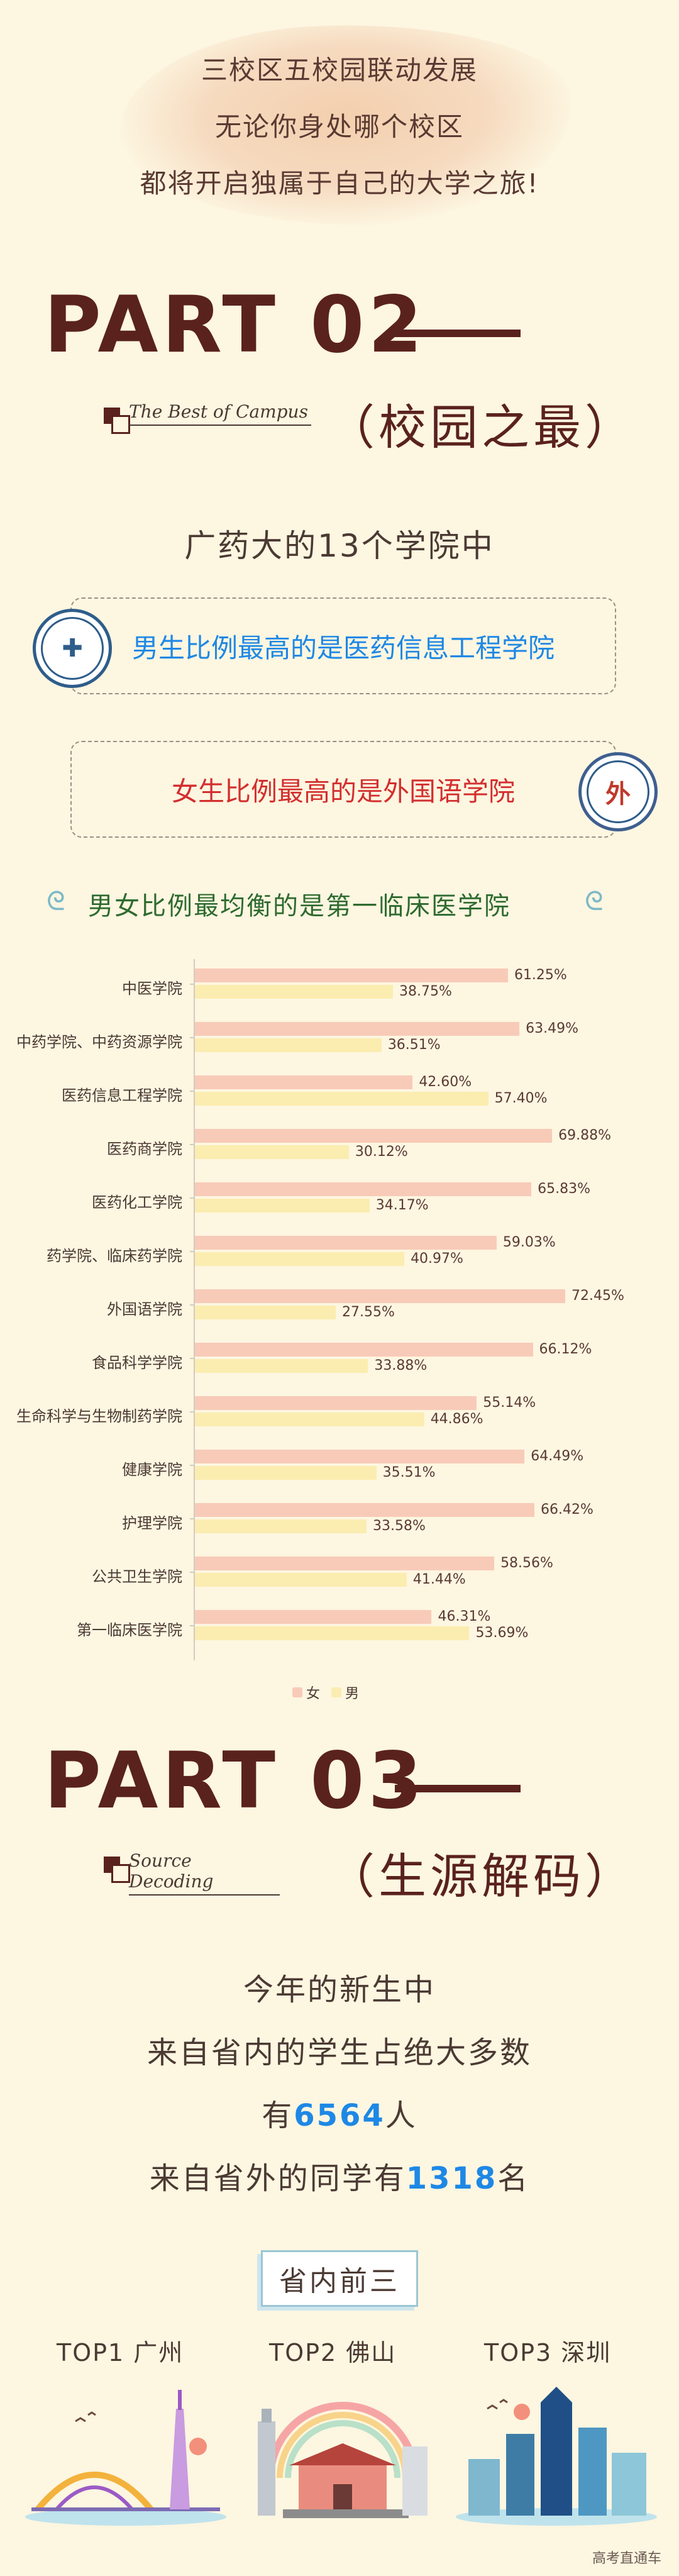  I want to click on legend-label: 男, so click(352, 1694).